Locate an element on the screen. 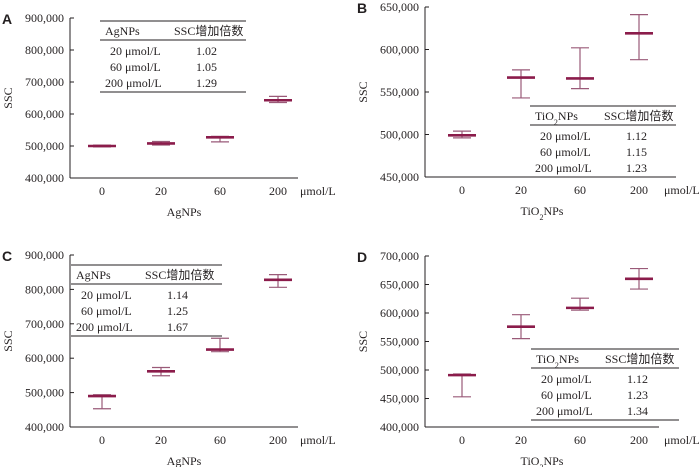 This screenshot has width=700, height=472. panel-label: C is located at coordinates (7, 256).